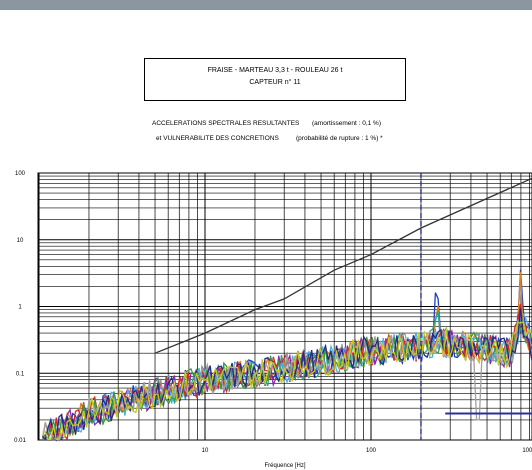 Image resolution: width=532 pixels, height=470 pixels. Describe the element at coordinates (346, 123) in the screenshot. I see `subtitle-right-1: (amortissement : 0,1 %)` at that location.